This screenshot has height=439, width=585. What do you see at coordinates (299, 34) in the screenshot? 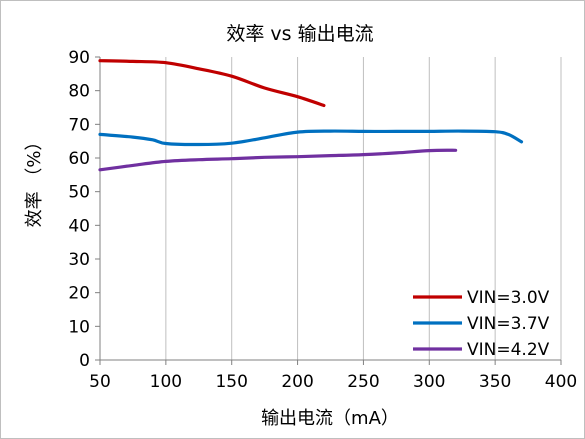
I see `chart-title: 效率 vs 输出电流` at bounding box center [299, 34].